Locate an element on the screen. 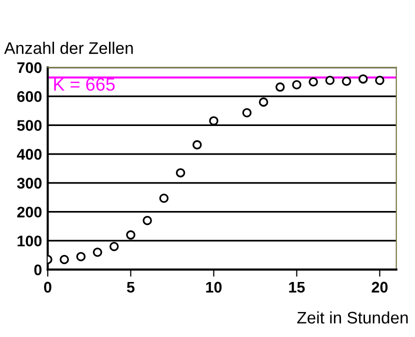 Image resolution: width=415 pixels, height=337 pixels. y-tick-label: 0 is located at coordinates (38, 270).